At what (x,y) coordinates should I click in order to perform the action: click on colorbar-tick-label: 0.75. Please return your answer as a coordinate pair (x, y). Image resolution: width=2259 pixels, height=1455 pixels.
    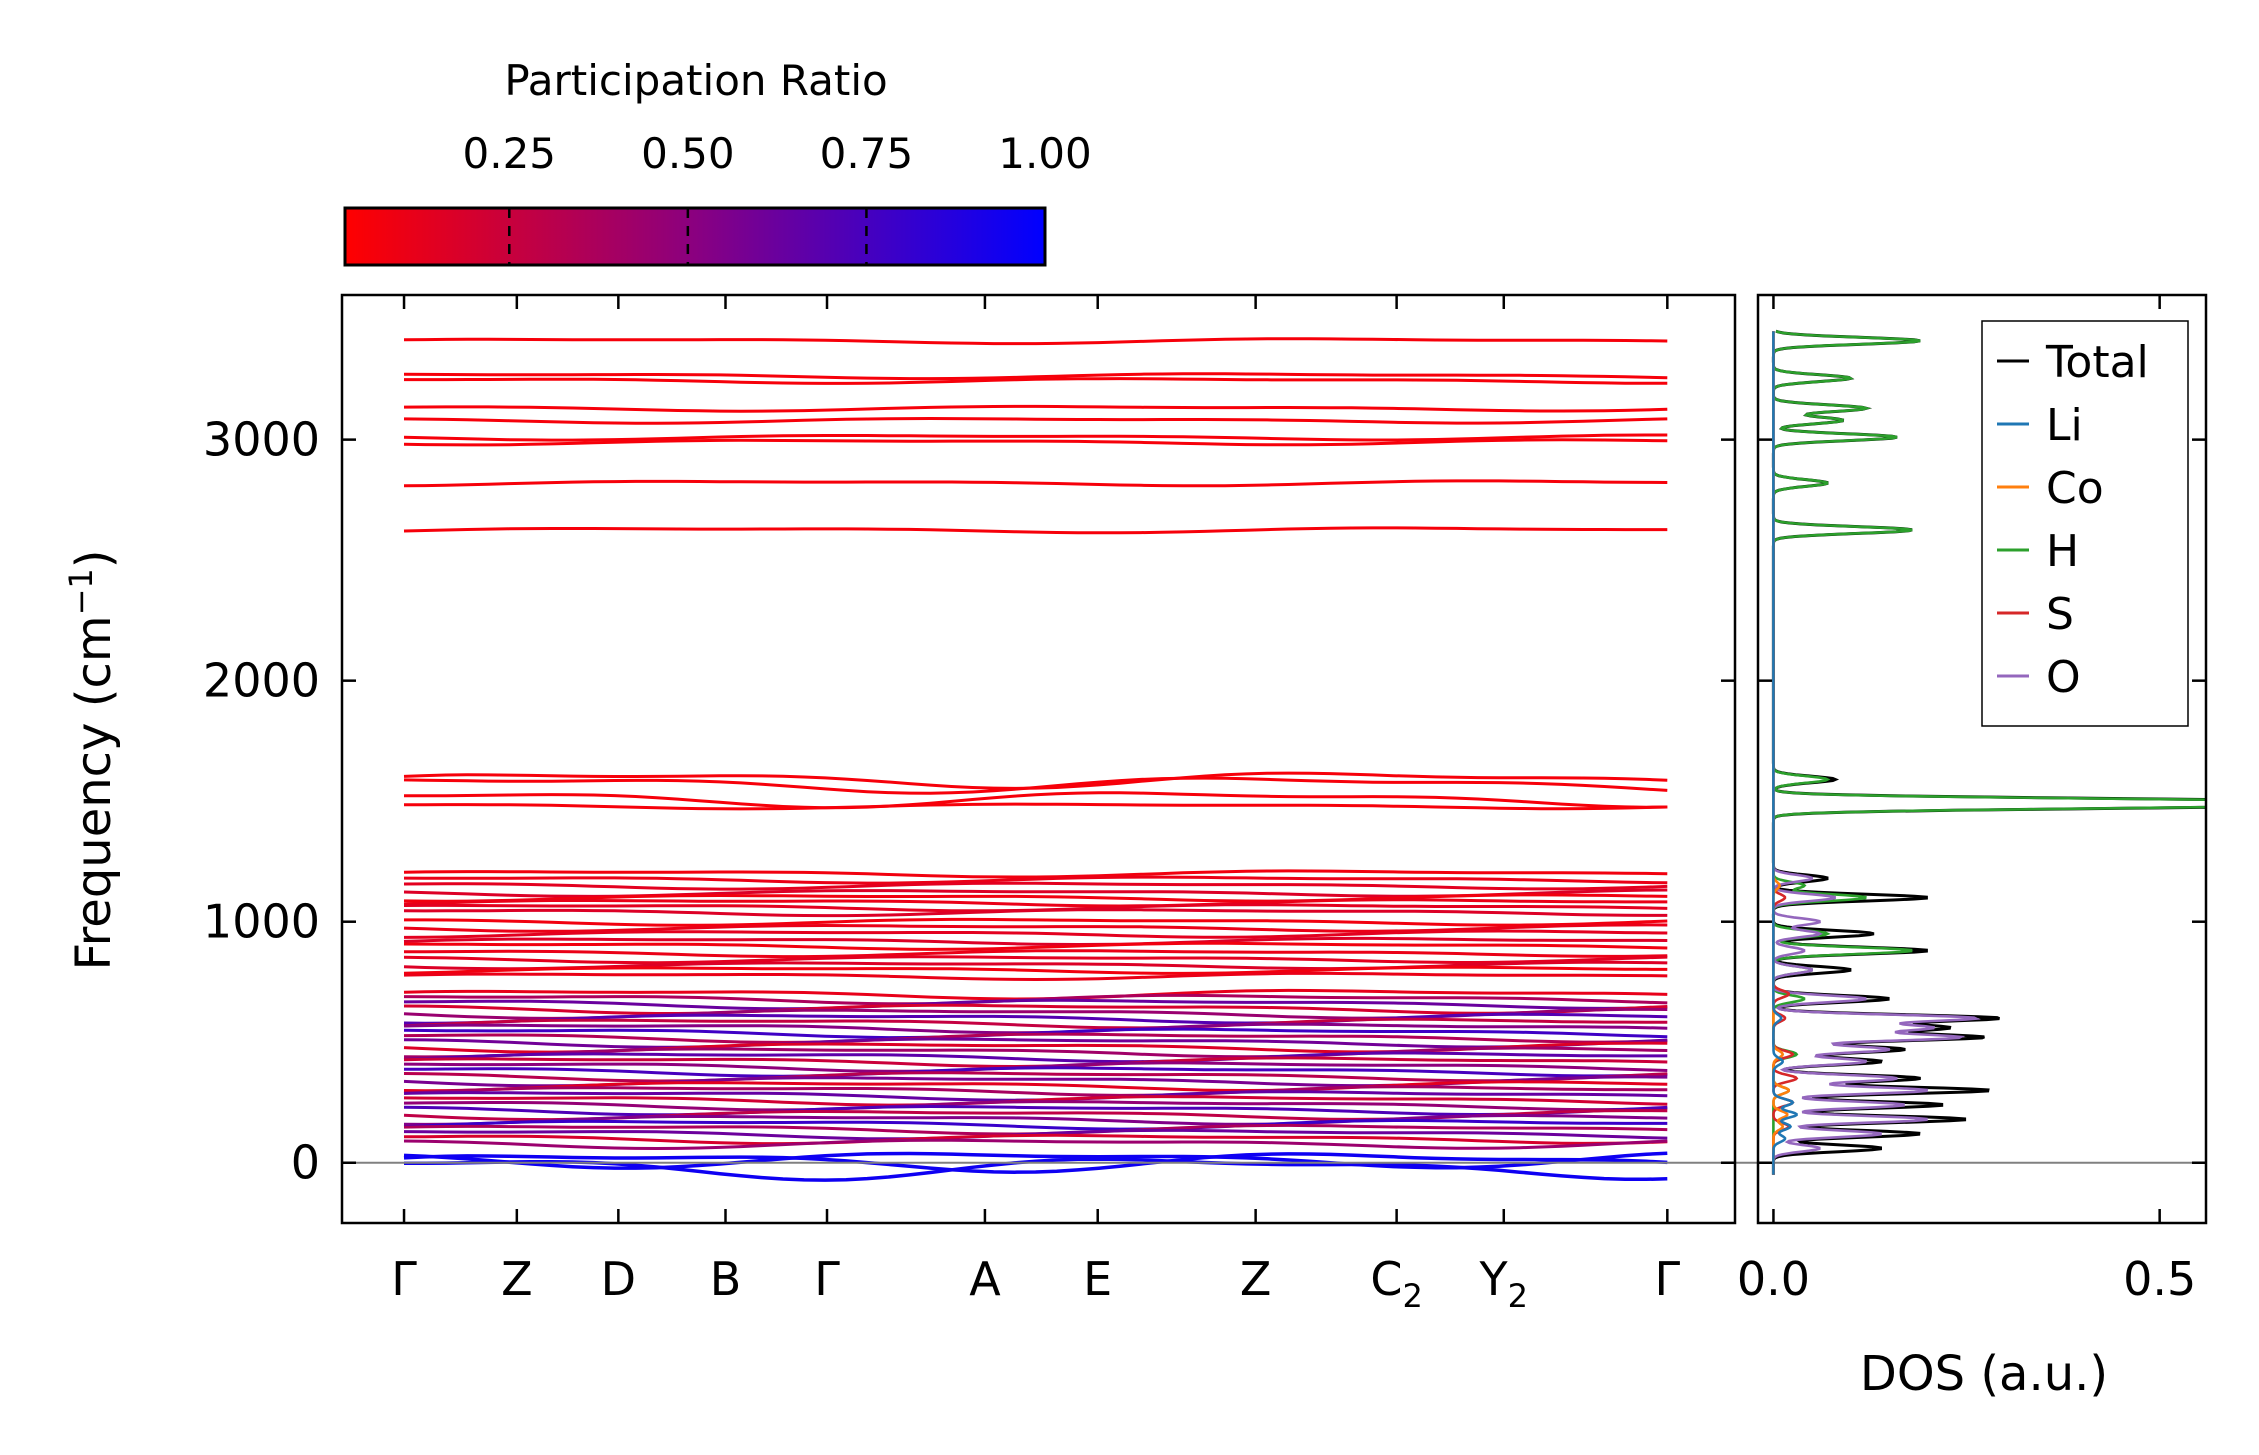
    Looking at the image, I should click on (867, 153).